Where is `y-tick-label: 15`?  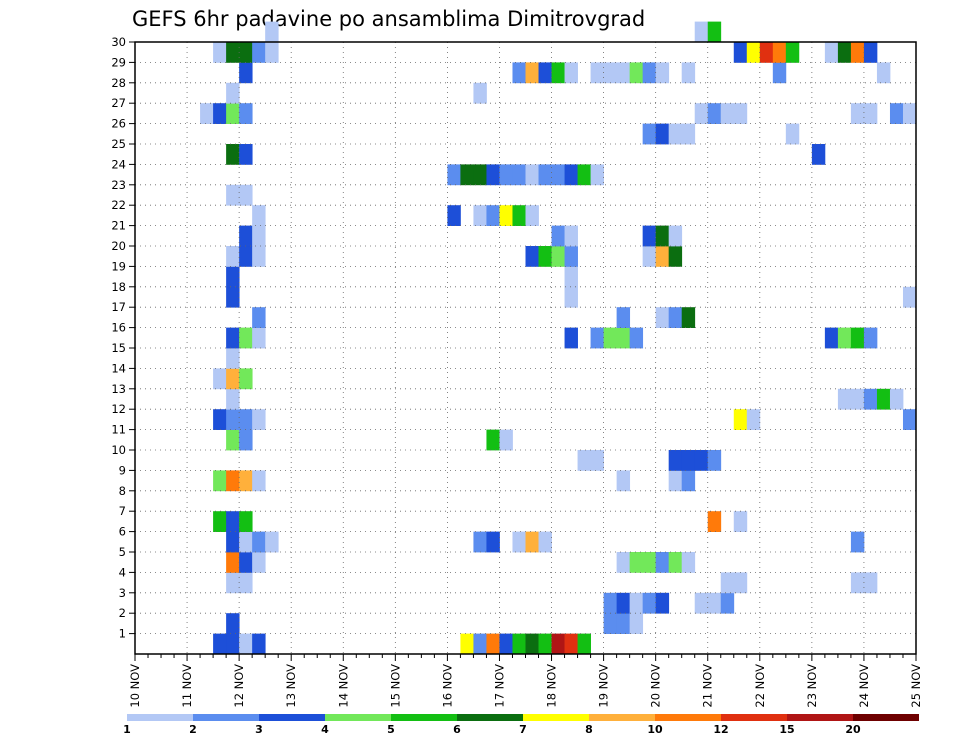 y-tick-label: 15 is located at coordinates (118, 348).